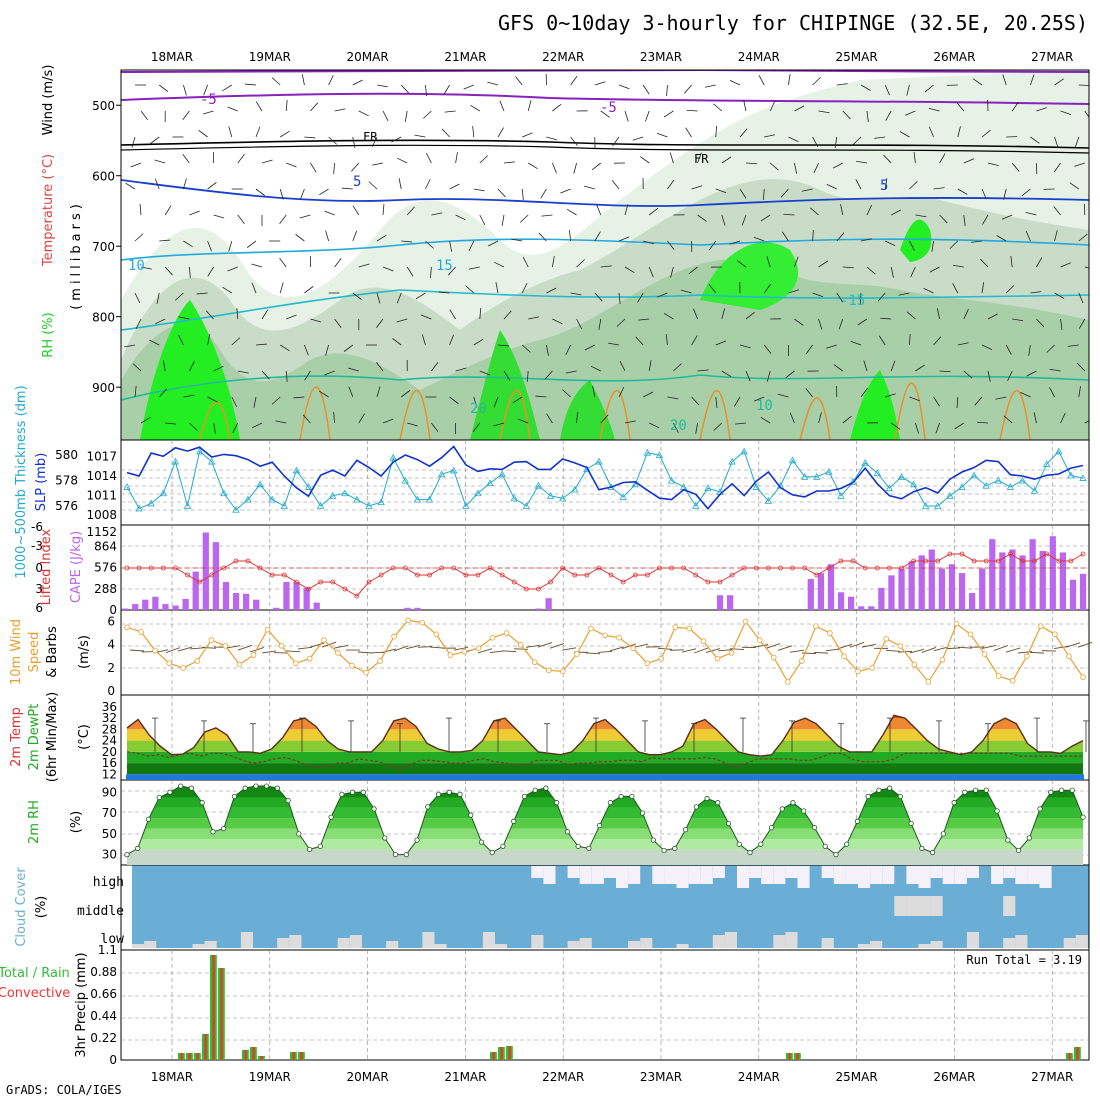 This screenshot has height=1100, width=1100. Describe the element at coordinates (109, 763) in the screenshot. I see `temp2m-tick: 16` at that location.